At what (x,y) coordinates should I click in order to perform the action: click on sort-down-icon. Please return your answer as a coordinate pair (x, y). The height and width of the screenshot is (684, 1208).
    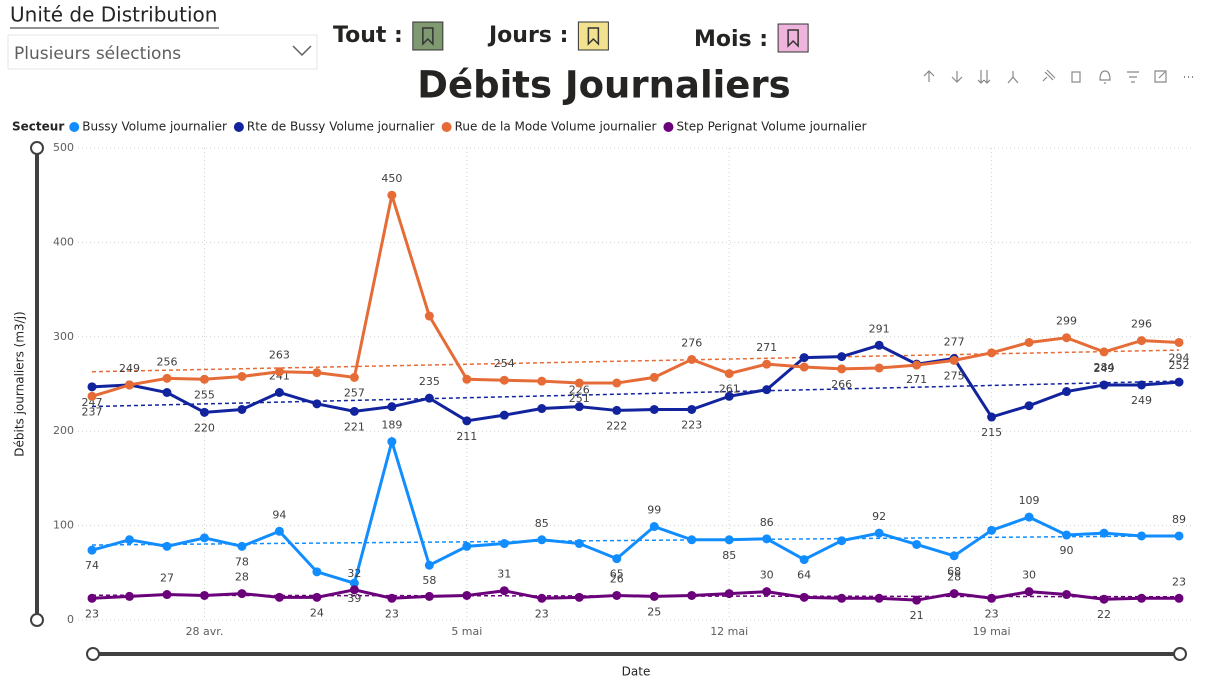
    Looking at the image, I should click on (957, 77).